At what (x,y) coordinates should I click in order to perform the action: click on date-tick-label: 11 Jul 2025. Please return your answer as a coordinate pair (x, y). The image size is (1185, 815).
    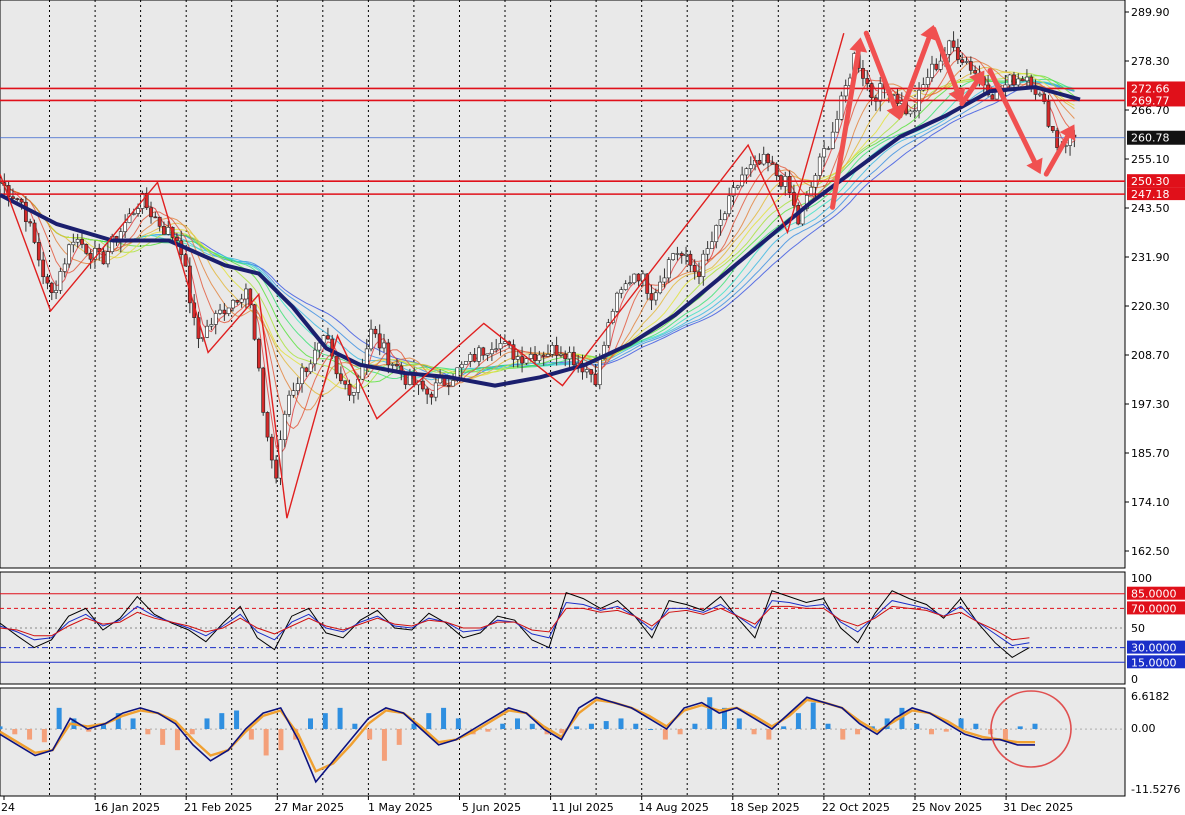
    Looking at the image, I should click on (582, 807).